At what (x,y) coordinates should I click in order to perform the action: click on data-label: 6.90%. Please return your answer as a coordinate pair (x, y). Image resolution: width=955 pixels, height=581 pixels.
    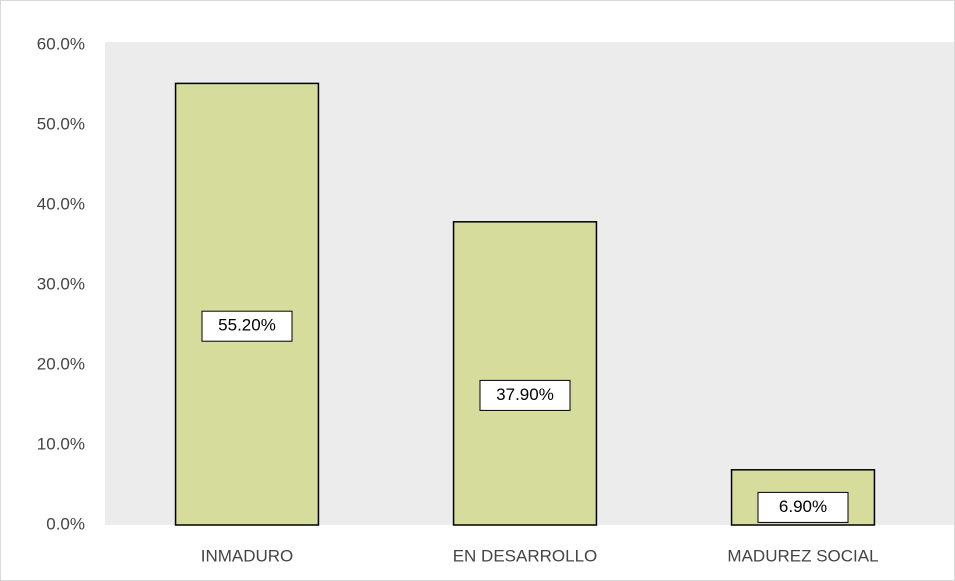
    Looking at the image, I should click on (803, 506).